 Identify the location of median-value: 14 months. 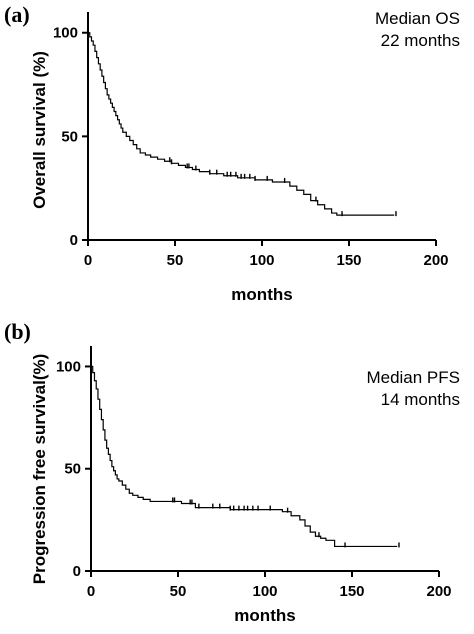
(420, 399).